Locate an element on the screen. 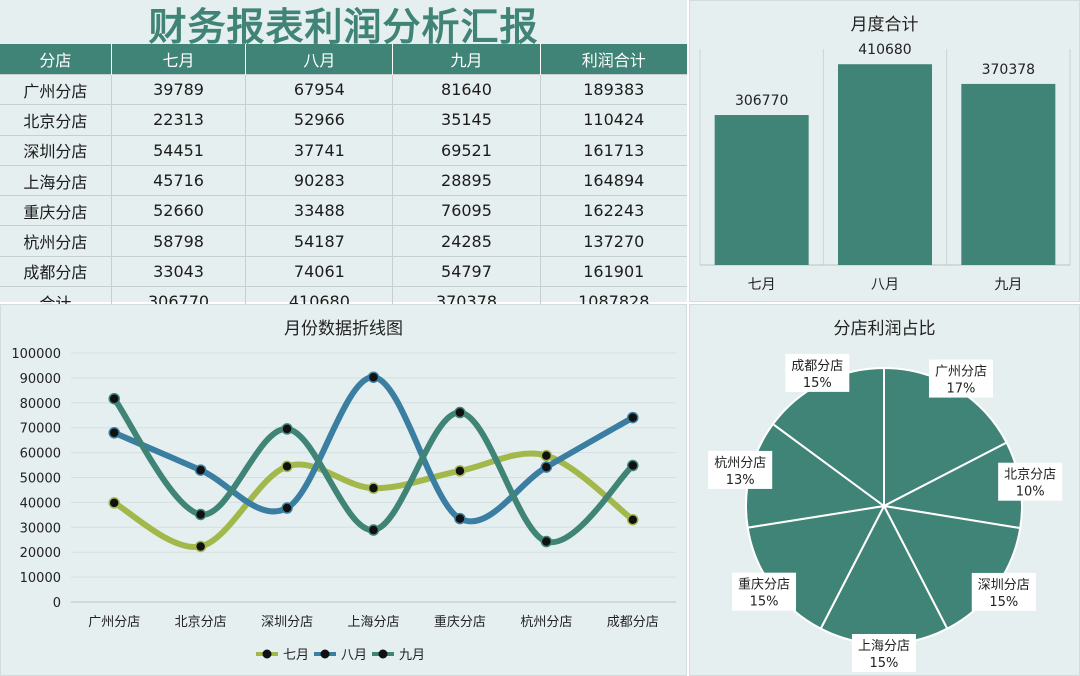 This screenshot has height=676, width=1080. pie-label-name: 北京分店 is located at coordinates (1030, 475).